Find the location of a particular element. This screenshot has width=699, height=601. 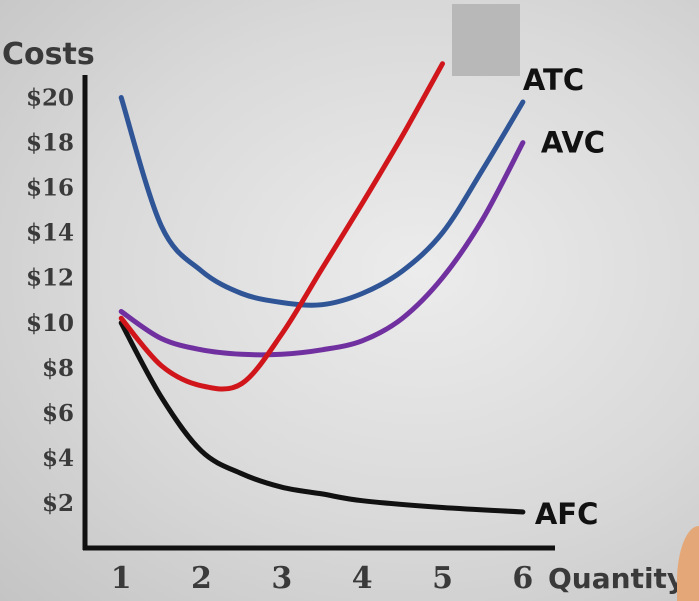

y-tick-label: $20 is located at coordinates (50, 98).